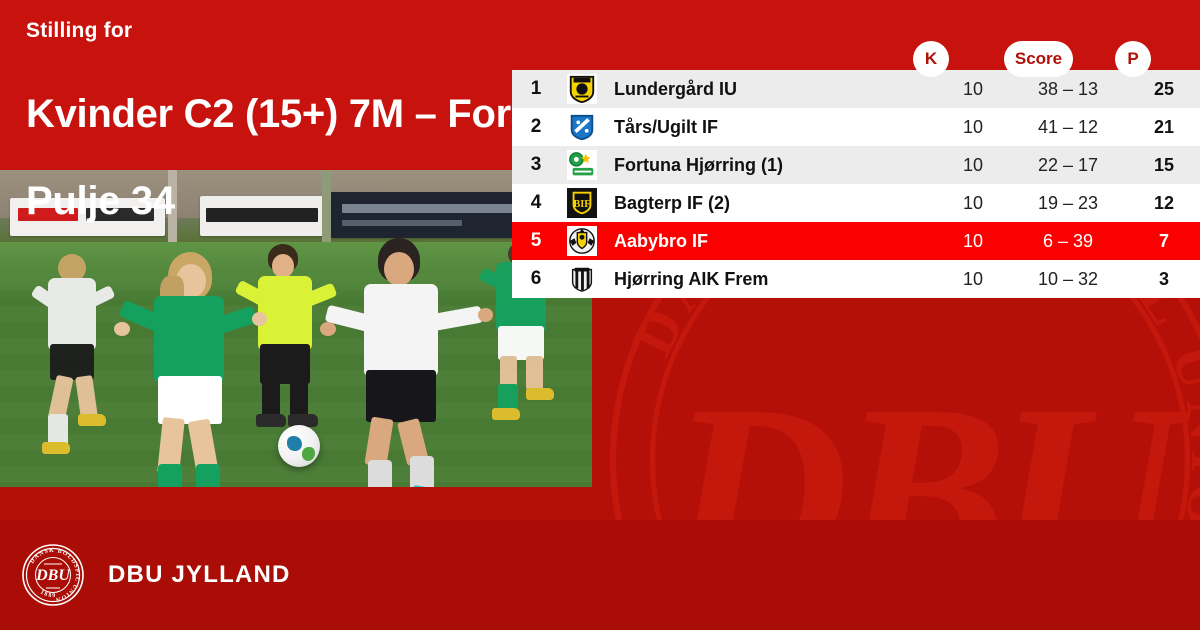  I want to click on row-points: 21, so click(1164, 126).